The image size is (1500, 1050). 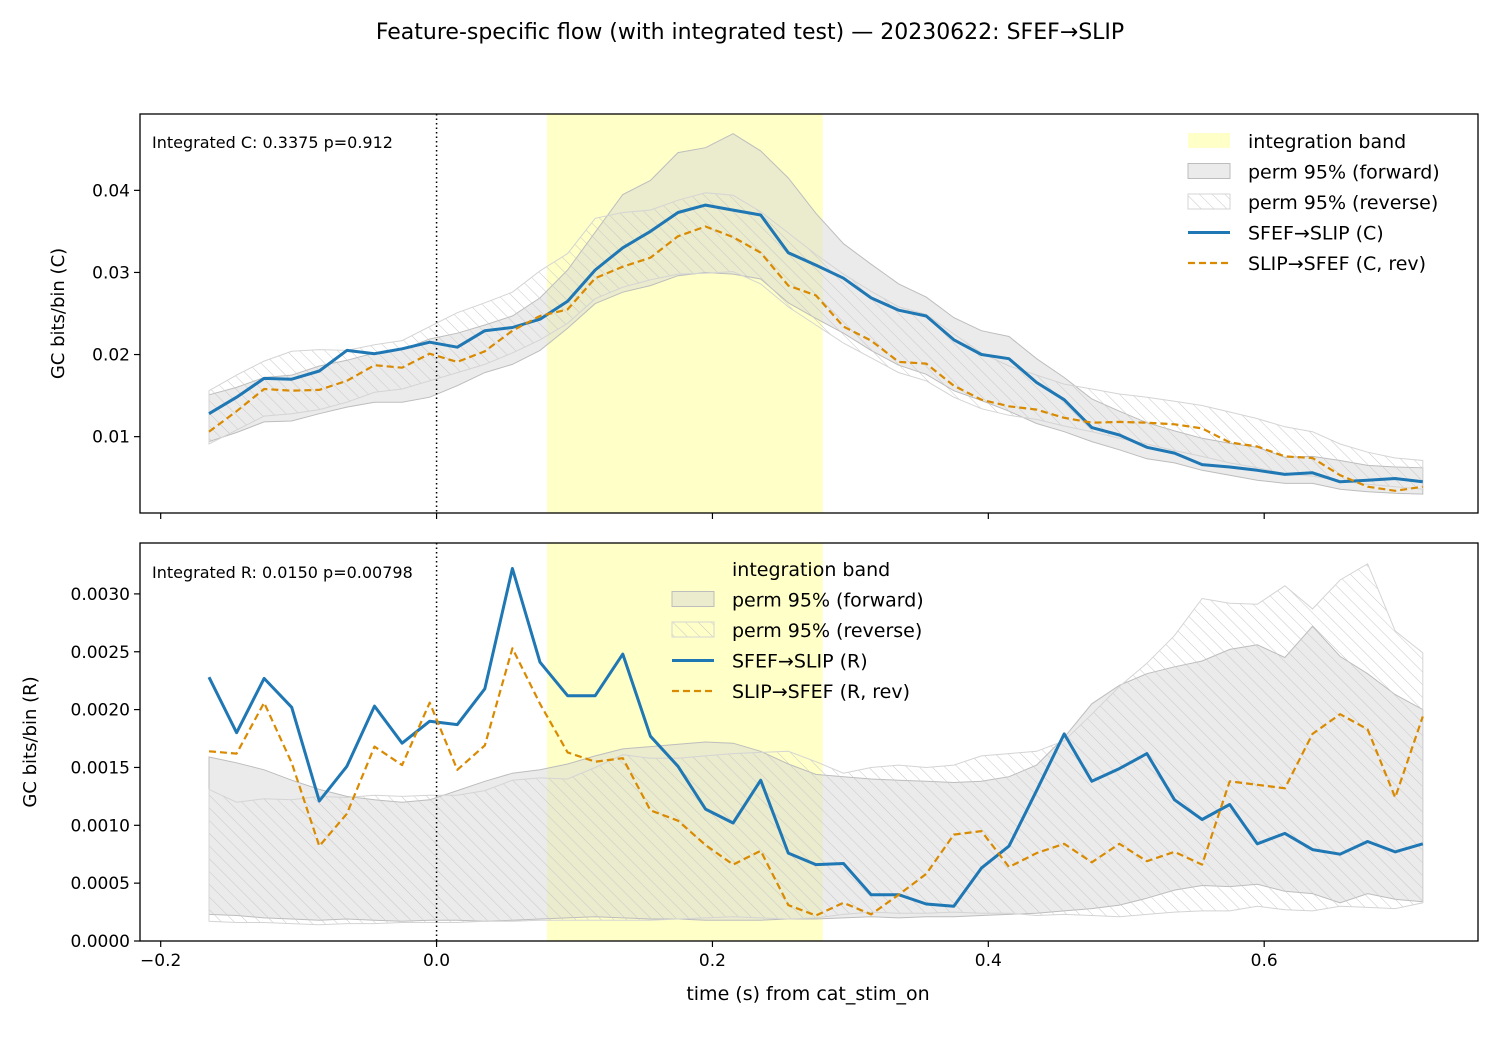 I want to click on y-tick-label: 0.0005, so click(x=100, y=884).